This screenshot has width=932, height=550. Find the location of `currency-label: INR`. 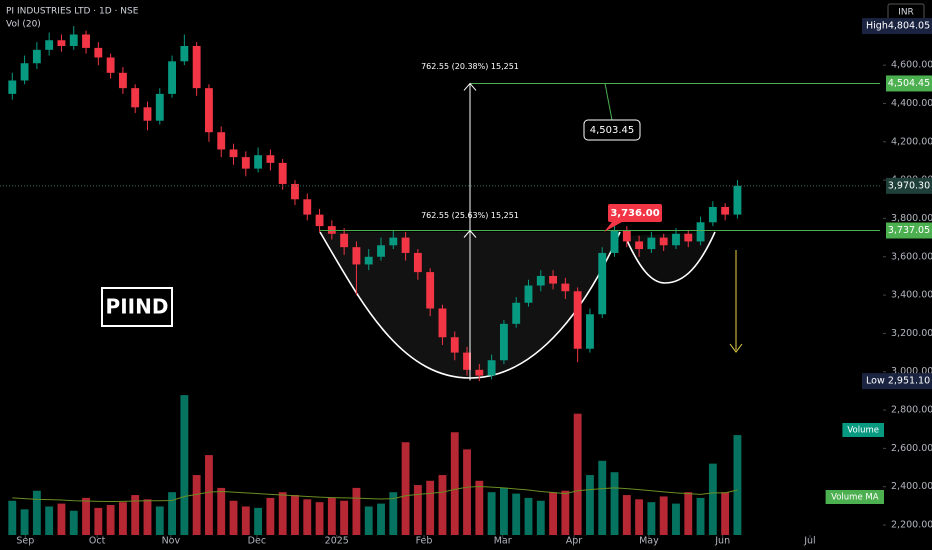

currency-label: INR is located at coordinates (906, 13).